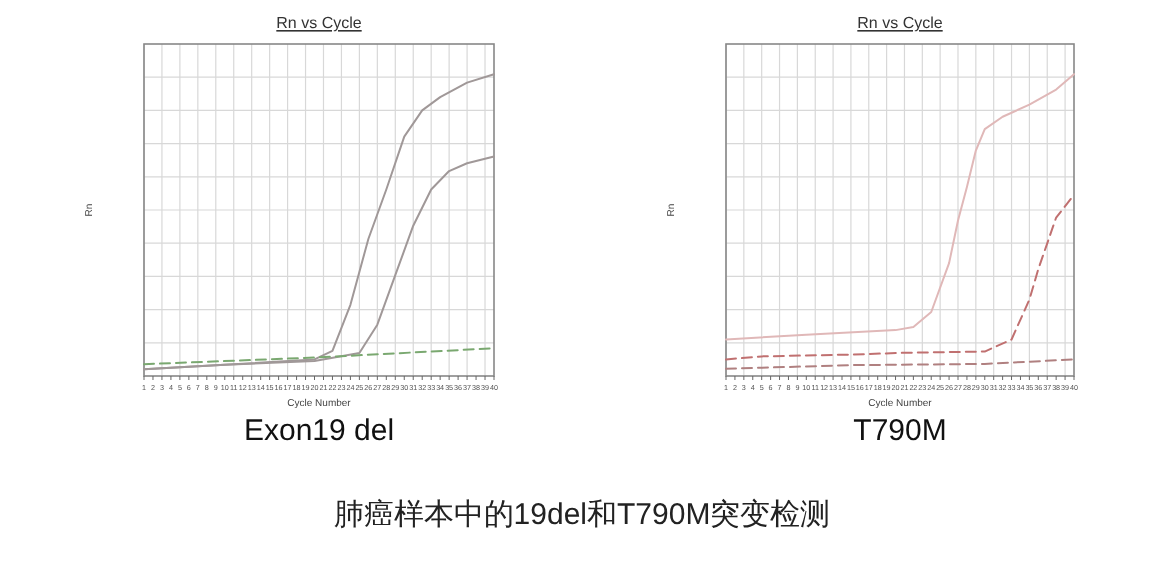 The width and height of the screenshot is (1164, 566). Describe the element at coordinates (900, 431) in the screenshot. I see `text: T790M` at that location.